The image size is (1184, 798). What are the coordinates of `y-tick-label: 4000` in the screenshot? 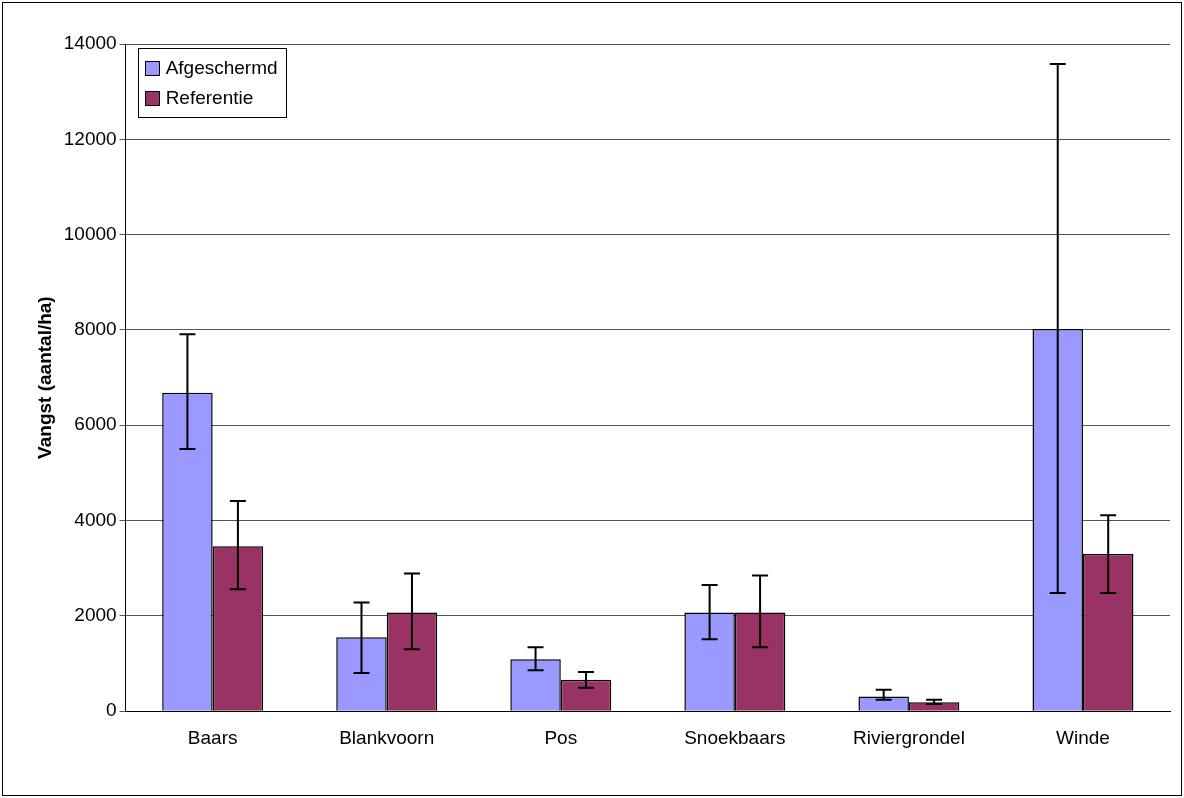 It's located at (95, 519).